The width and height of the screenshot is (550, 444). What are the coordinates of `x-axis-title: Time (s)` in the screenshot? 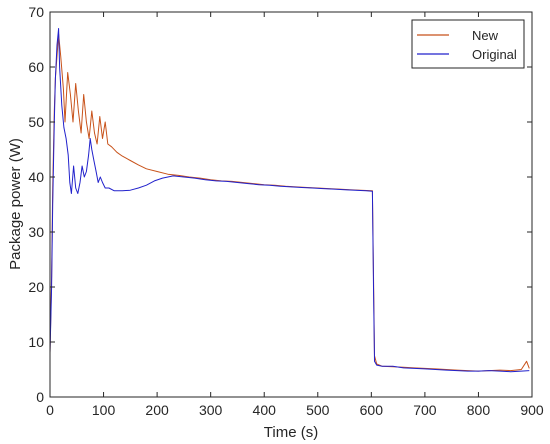 It's located at (291, 432).